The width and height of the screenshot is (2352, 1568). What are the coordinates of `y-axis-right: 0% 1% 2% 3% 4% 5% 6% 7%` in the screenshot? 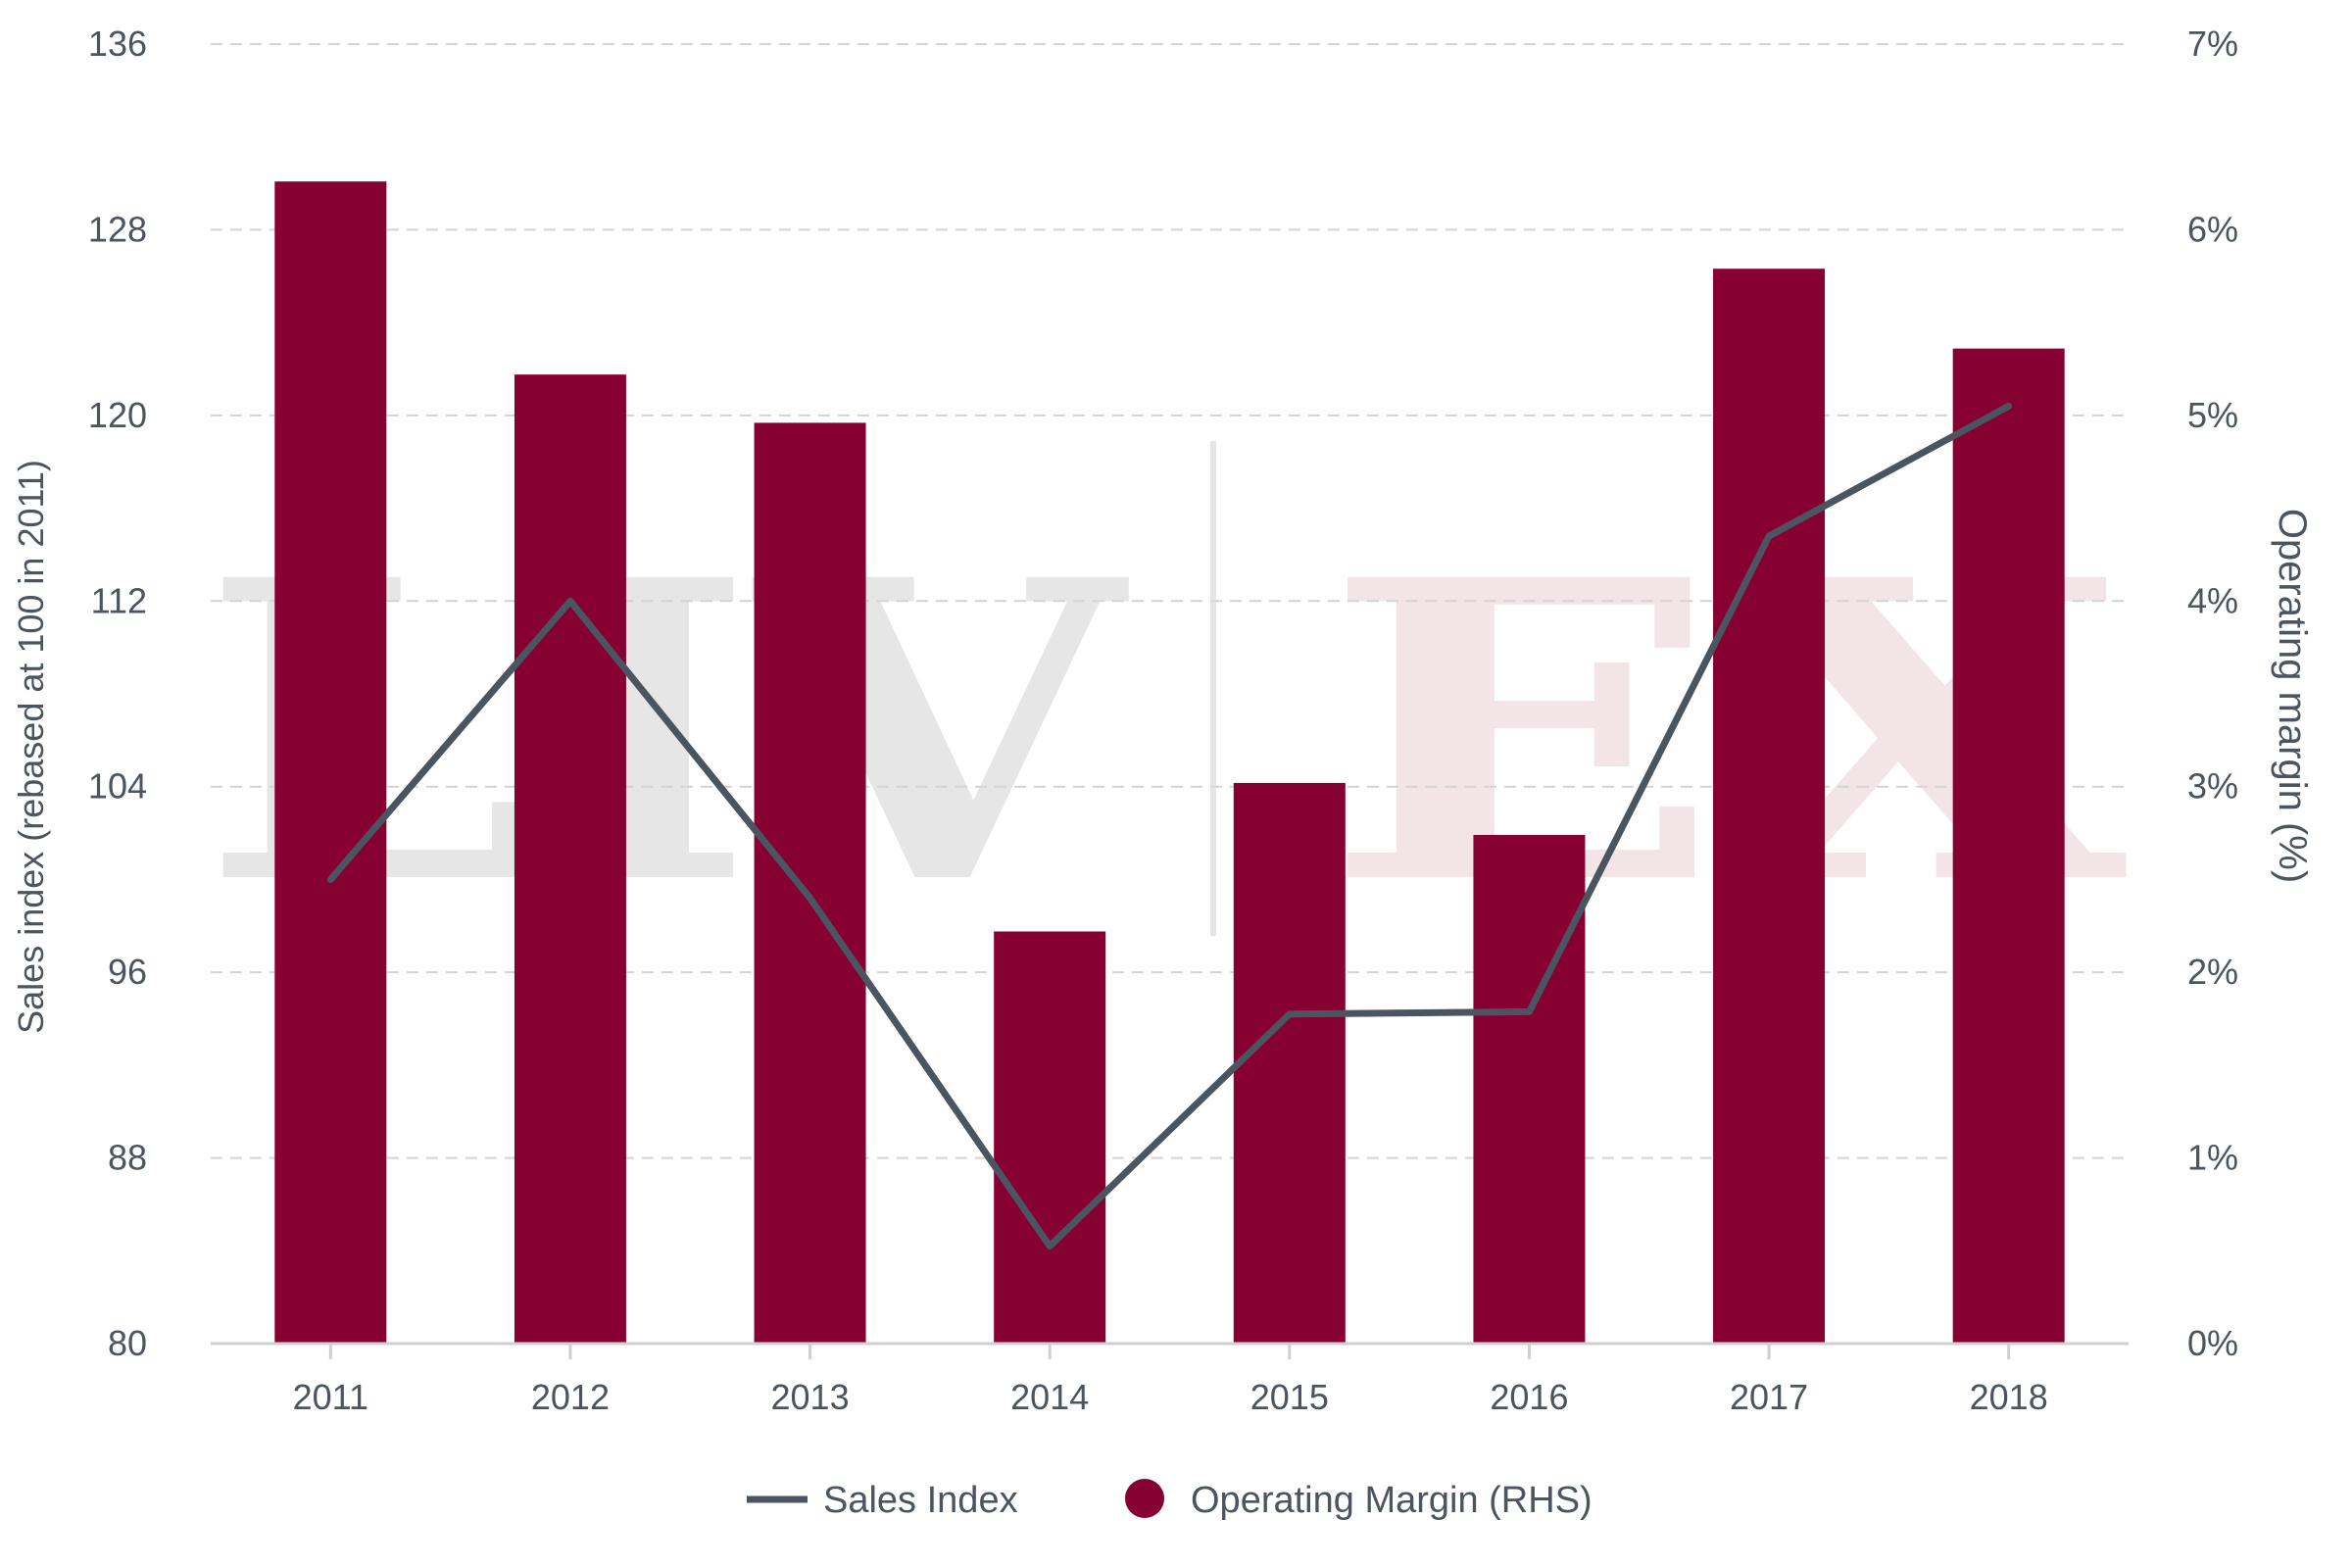 It's located at (2212, 693).